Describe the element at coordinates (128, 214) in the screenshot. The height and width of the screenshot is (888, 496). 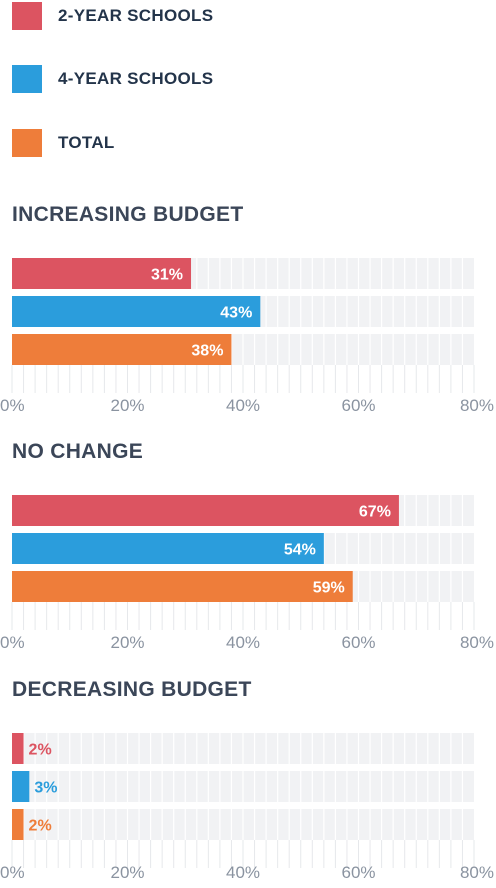
I see `panel-title-increasing-budget: INCREASING BUDGET` at that location.